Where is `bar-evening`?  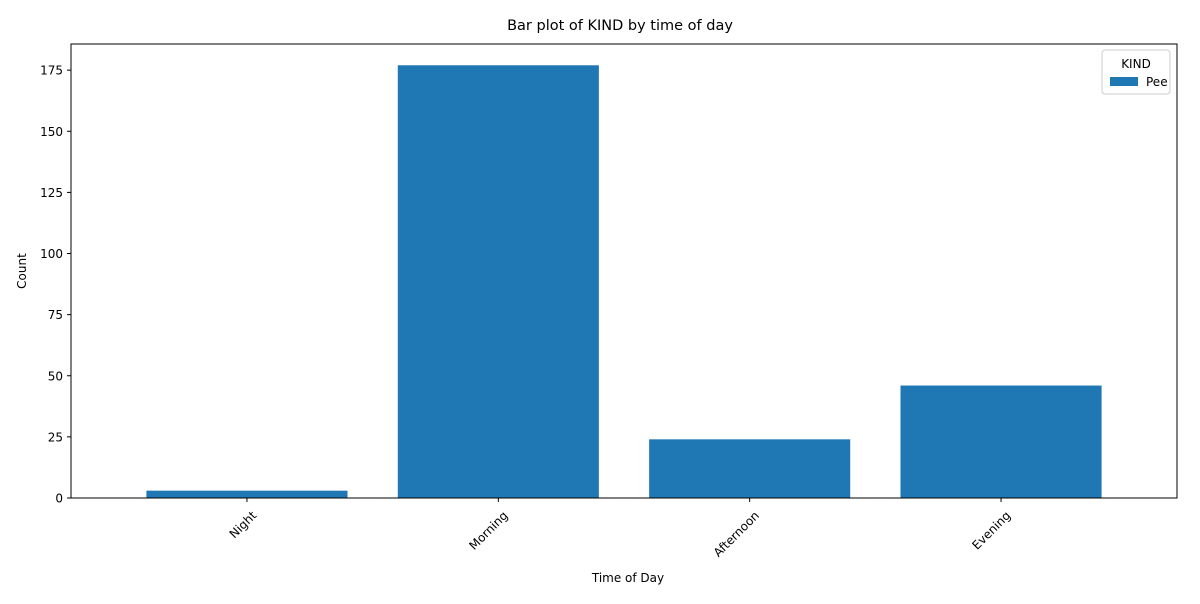 bar-evening is located at coordinates (1001, 441).